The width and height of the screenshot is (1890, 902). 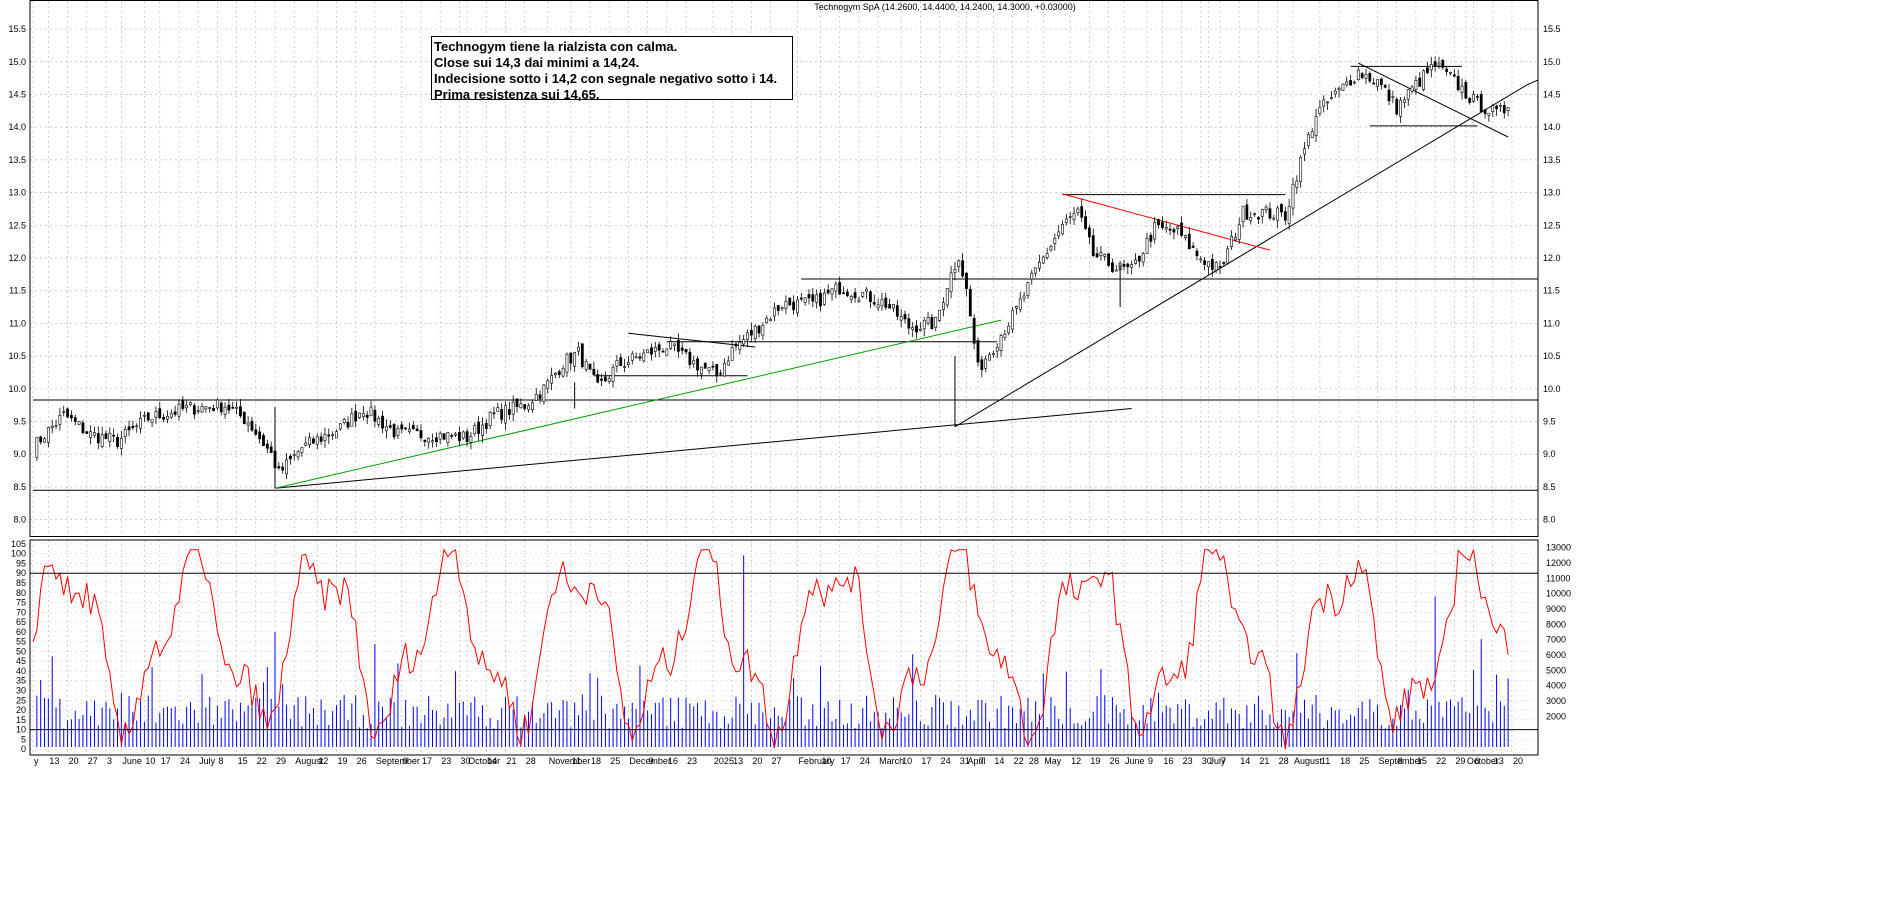 What do you see at coordinates (74, 761) in the screenshot?
I see `date-tick-label: 20` at bounding box center [74, 761].